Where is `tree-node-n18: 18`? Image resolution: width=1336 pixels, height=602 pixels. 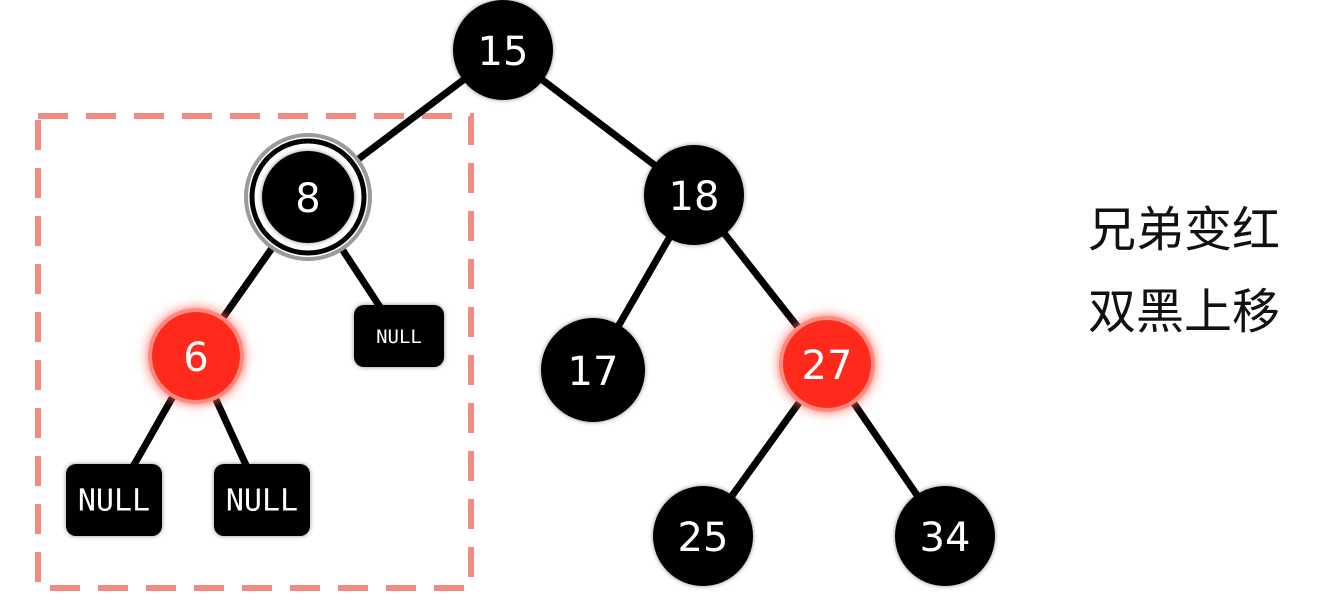
tree-node-n18: 18 is located at coordinates (694, 195).